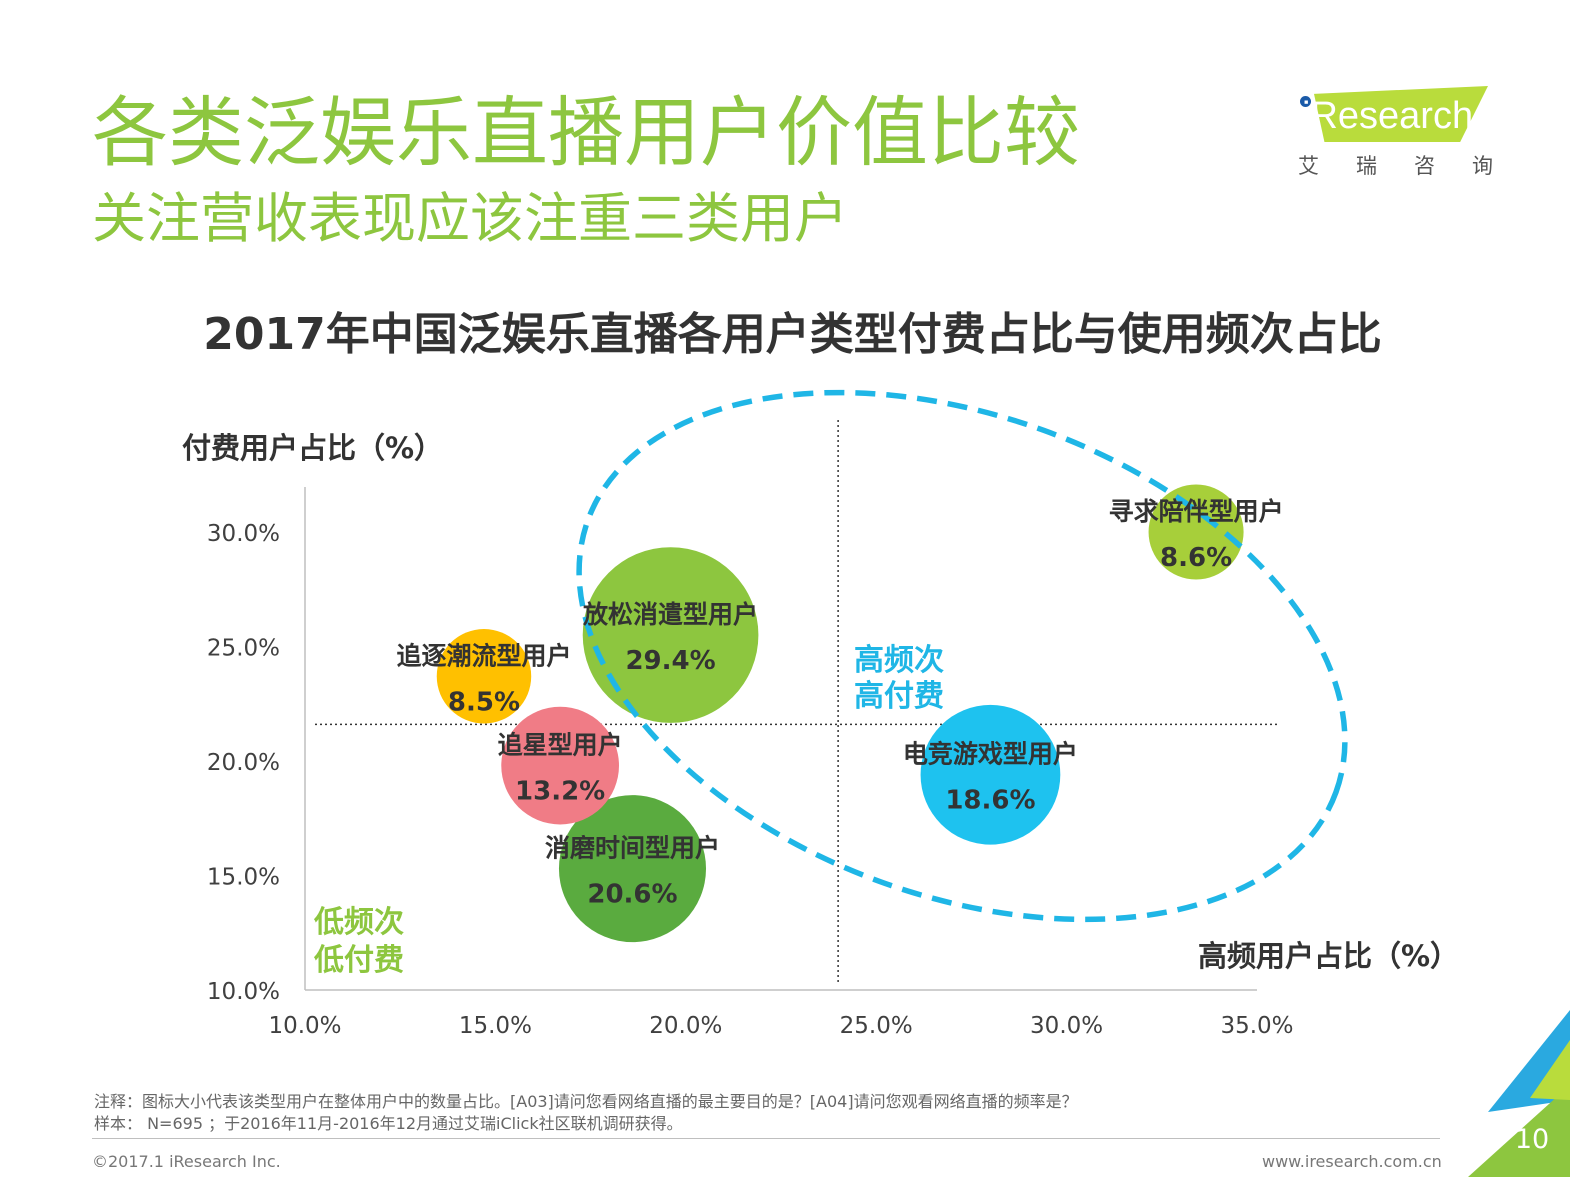 The height and width of the screenshot is (1177, 1570). What do you see at coordinates (899, 696) in the screenshot?
I see `quadrant-annotation: 高付费` at bounding box center [899, 696].